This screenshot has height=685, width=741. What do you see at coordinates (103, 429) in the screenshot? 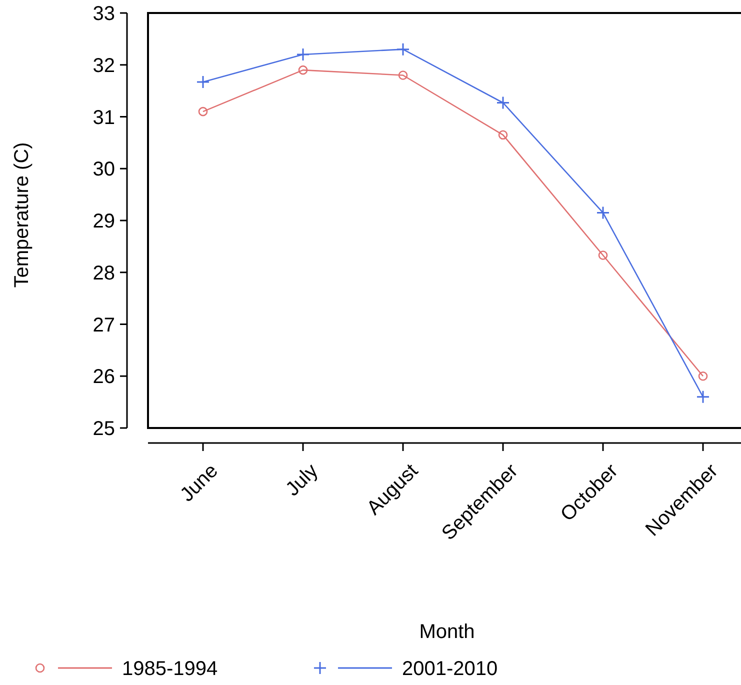
I see `y-tick-label: 25` at bounding box center [103, 429].